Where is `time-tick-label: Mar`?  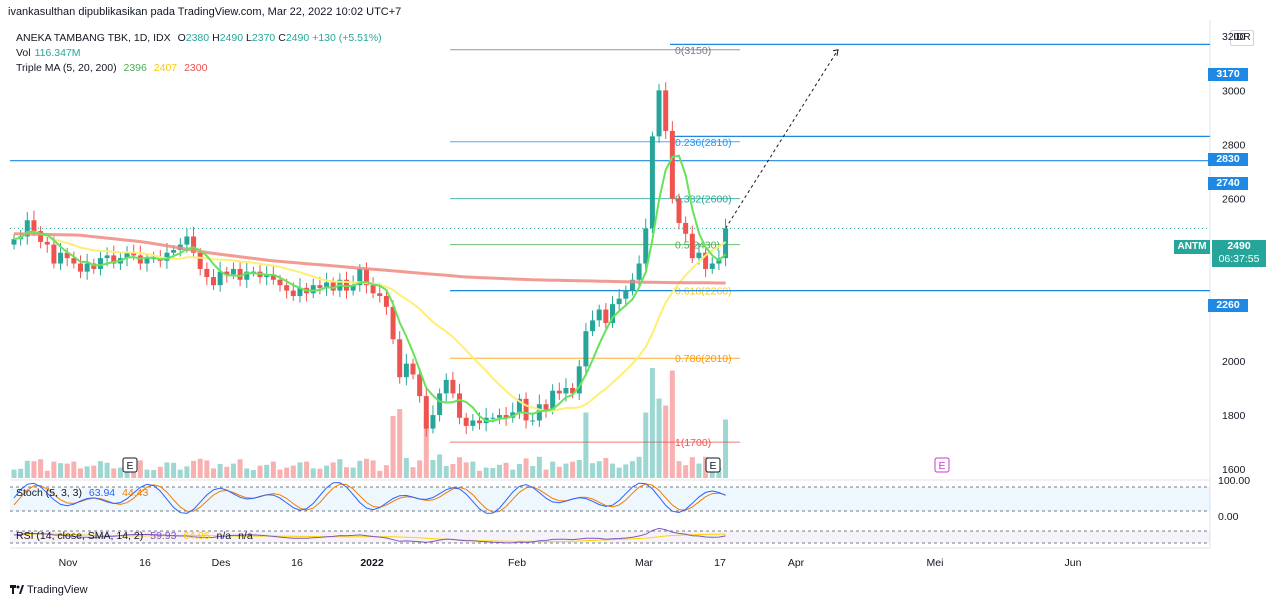
time-tick-label: Mar is located at coordinates (644, 563).